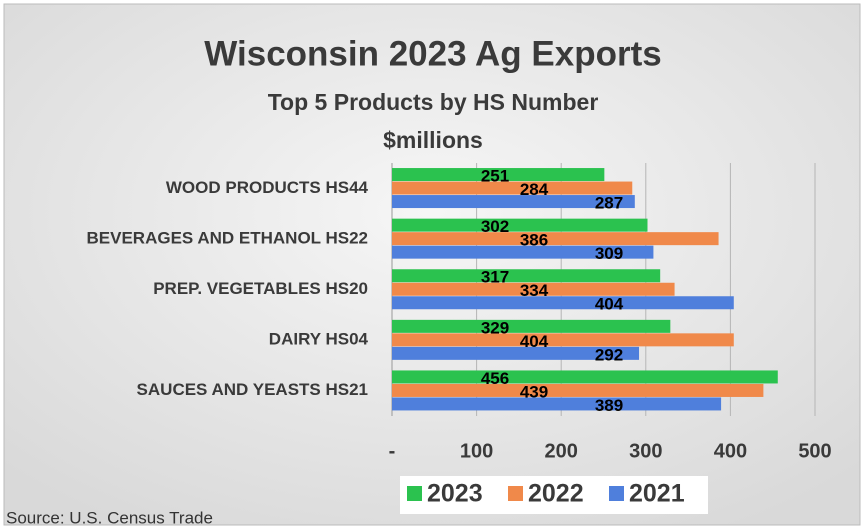 The height and width of the screenshot is (529, 864). Describe the element at coordinates (476, 451) in the screenshot. I see `x-tick-label: 100` at that location.